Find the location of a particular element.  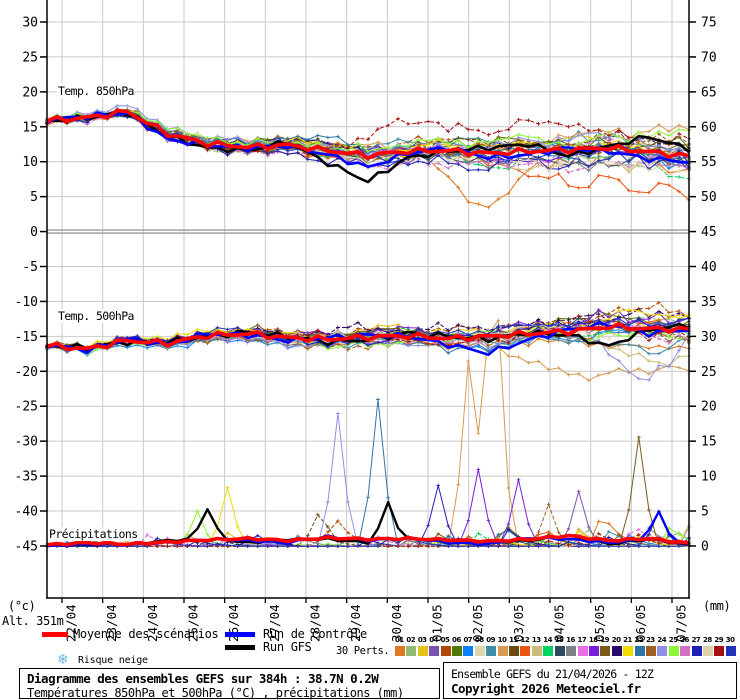

y-axis-tick-right: 40 is located at coordinates (709, 267).